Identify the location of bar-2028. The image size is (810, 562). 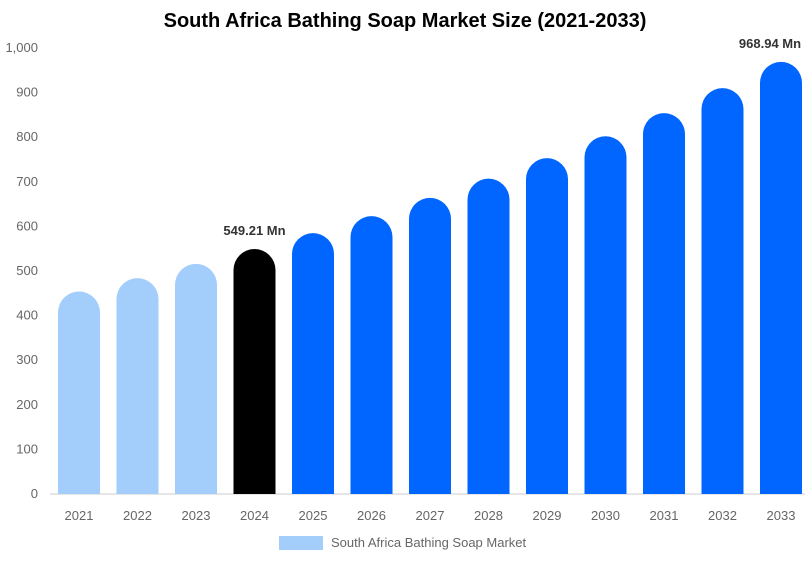
(488, 336).